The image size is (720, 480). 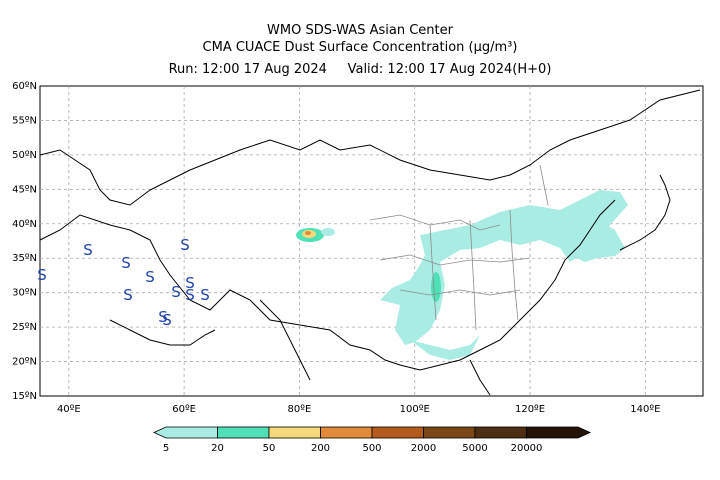 I want to click on lat-tick-label: 55ºN, so click(x=24, y=120).